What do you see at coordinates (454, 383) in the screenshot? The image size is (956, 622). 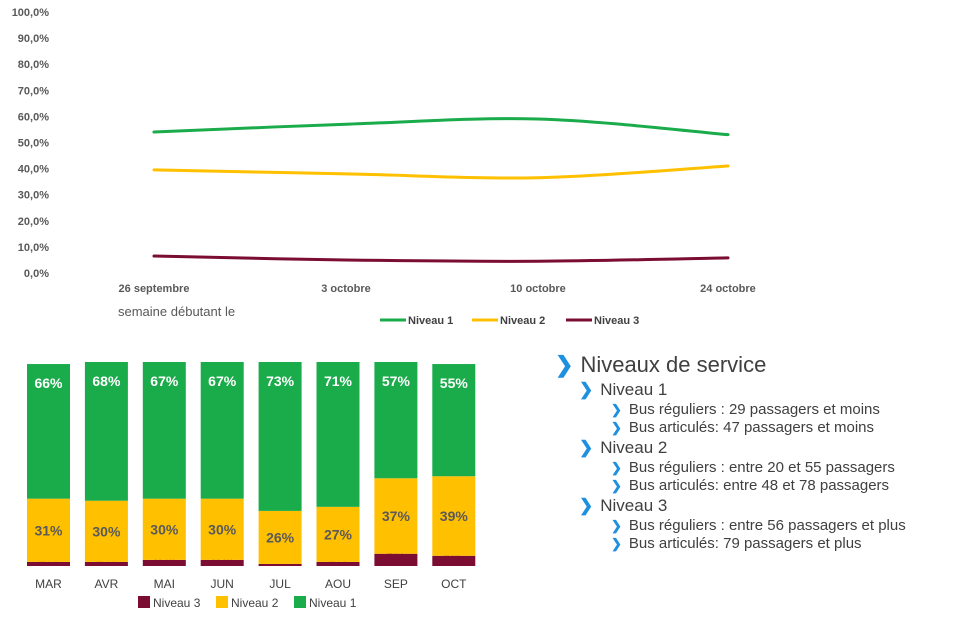 I see `data-label-niveau-1: 55%` at bounding box center [454, 383].